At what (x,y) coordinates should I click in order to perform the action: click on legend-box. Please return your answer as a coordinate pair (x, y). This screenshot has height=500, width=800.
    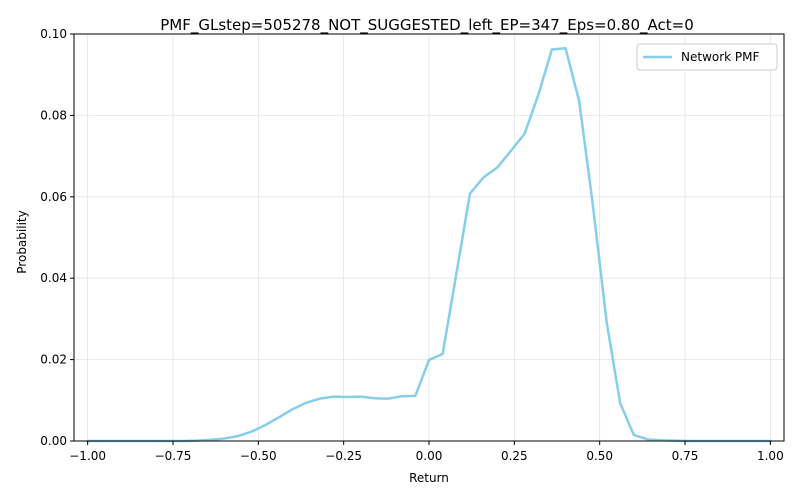
    Looking at the image, I should click on (707, 57).